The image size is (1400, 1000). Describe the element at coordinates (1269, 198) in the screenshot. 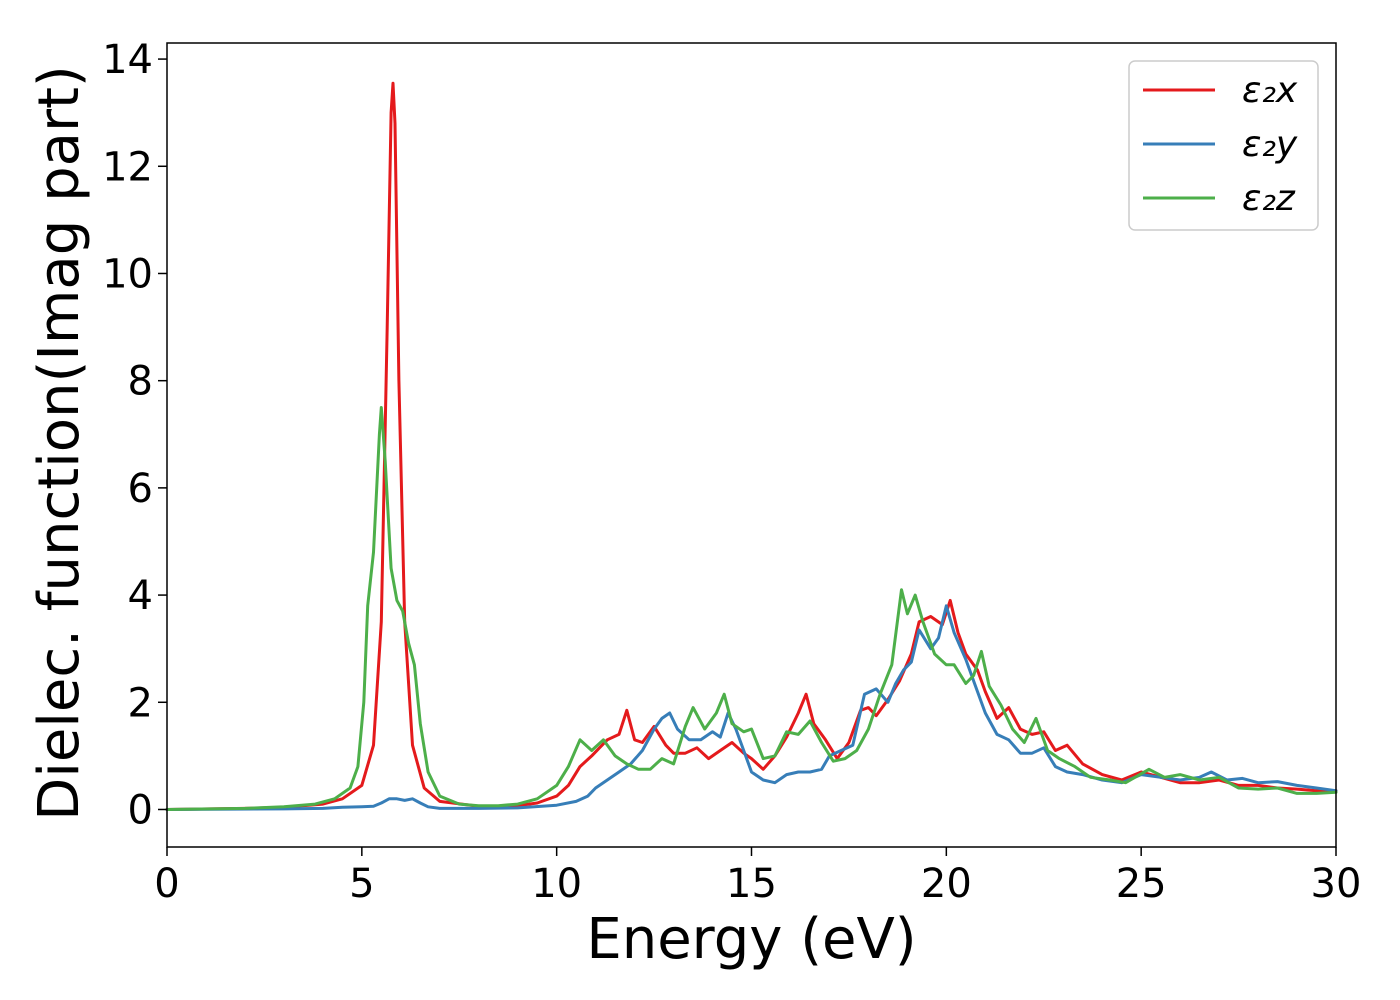

I see `legend-entry-z: ε₂z` at that location.